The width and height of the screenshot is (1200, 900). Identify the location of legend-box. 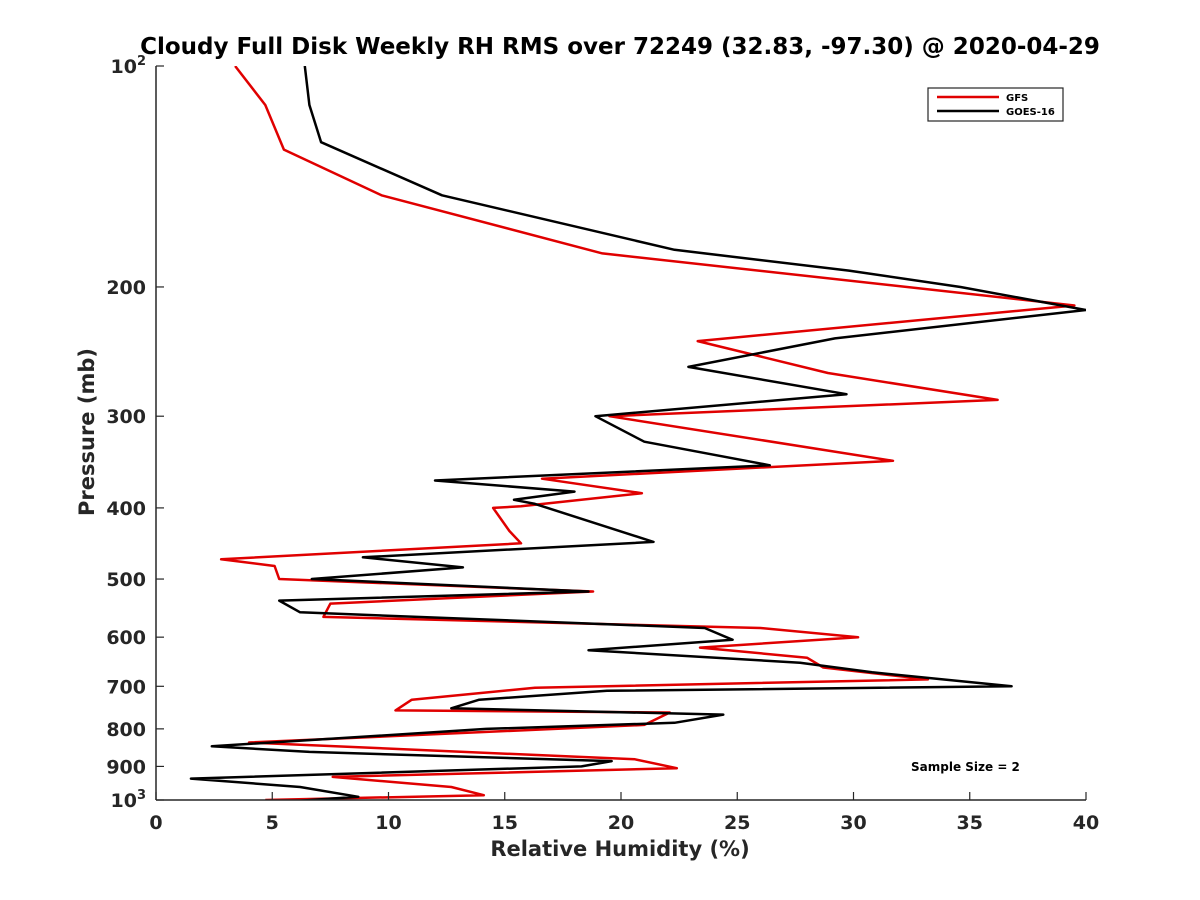
(995, 104).